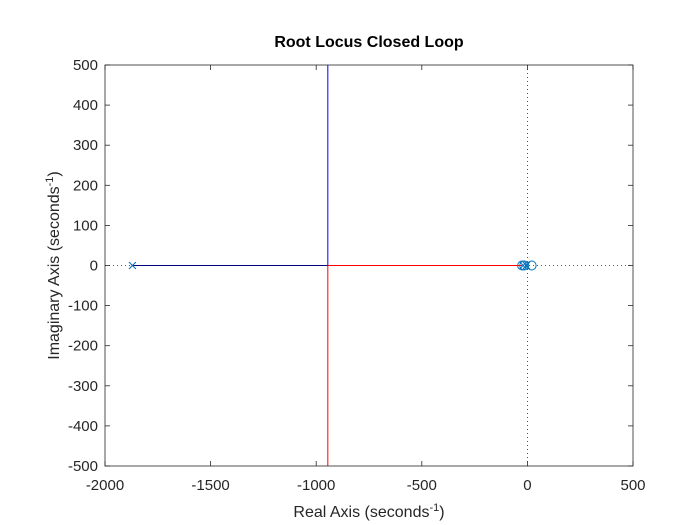 This screenshot has height=525, width=700. I want to click on y-tick-label: -200, so click(83, 346).